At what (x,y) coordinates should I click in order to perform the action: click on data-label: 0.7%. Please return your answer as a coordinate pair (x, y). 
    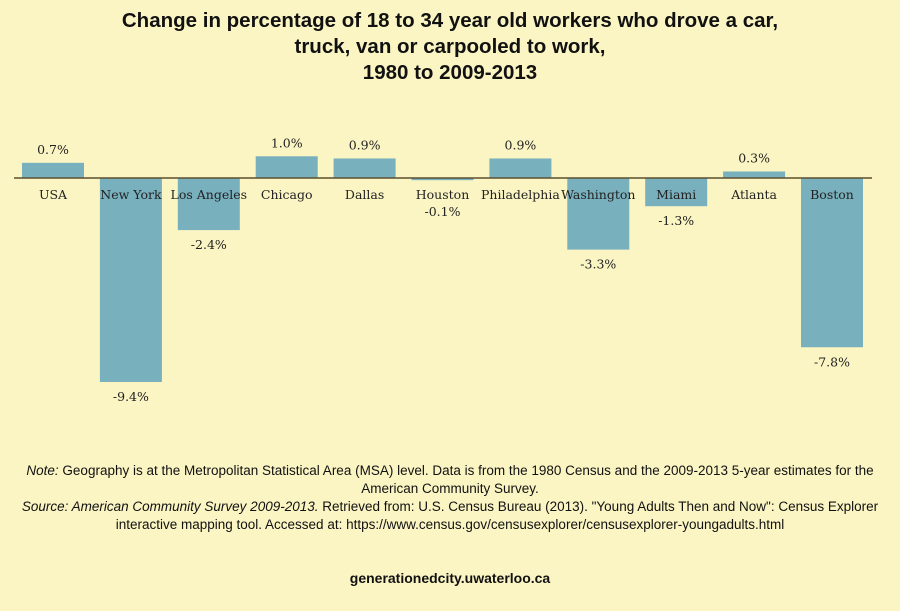
    Looking at the image, I should click on (53, 149).